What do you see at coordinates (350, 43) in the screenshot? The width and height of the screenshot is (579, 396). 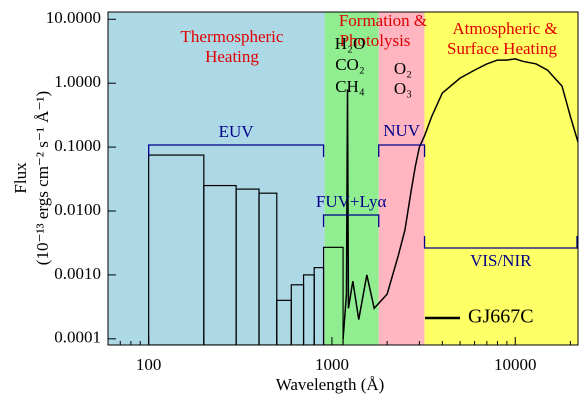 I see `annotation: H₂O` at bounding box center [350, 43].